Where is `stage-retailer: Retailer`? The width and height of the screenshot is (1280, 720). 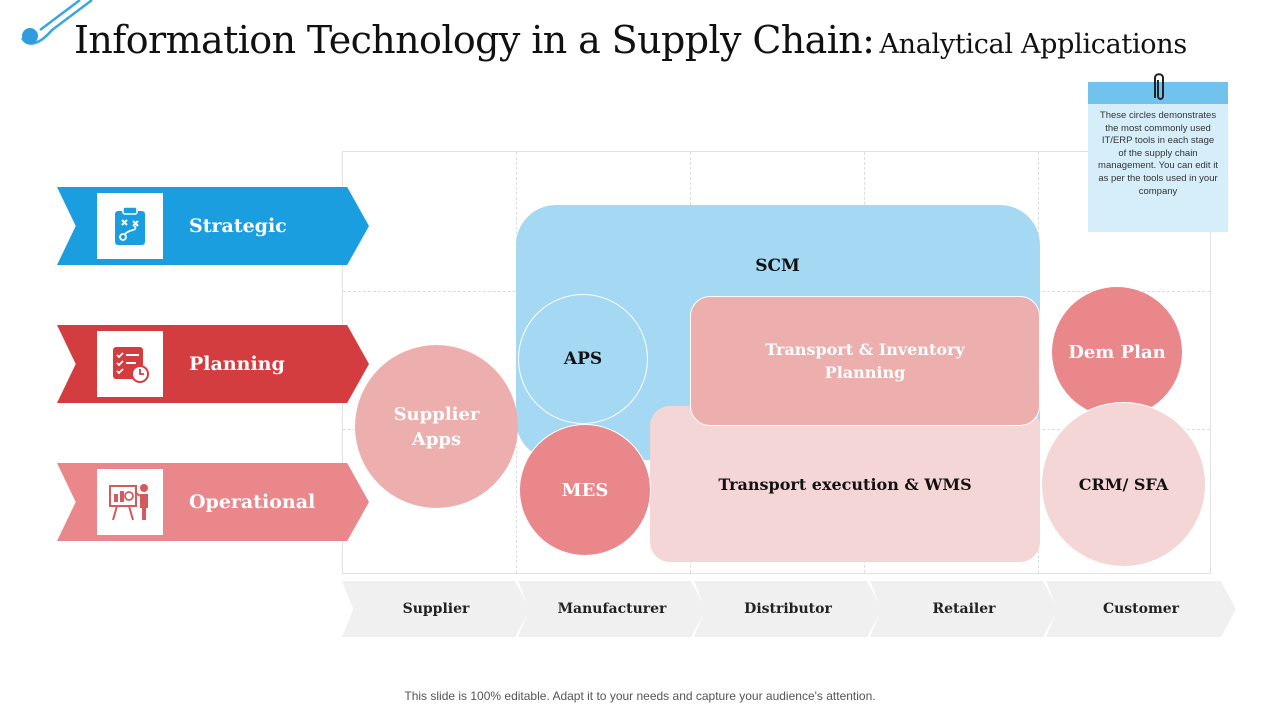
stage-retailer: Retailer is located at coordinates (964, 609).